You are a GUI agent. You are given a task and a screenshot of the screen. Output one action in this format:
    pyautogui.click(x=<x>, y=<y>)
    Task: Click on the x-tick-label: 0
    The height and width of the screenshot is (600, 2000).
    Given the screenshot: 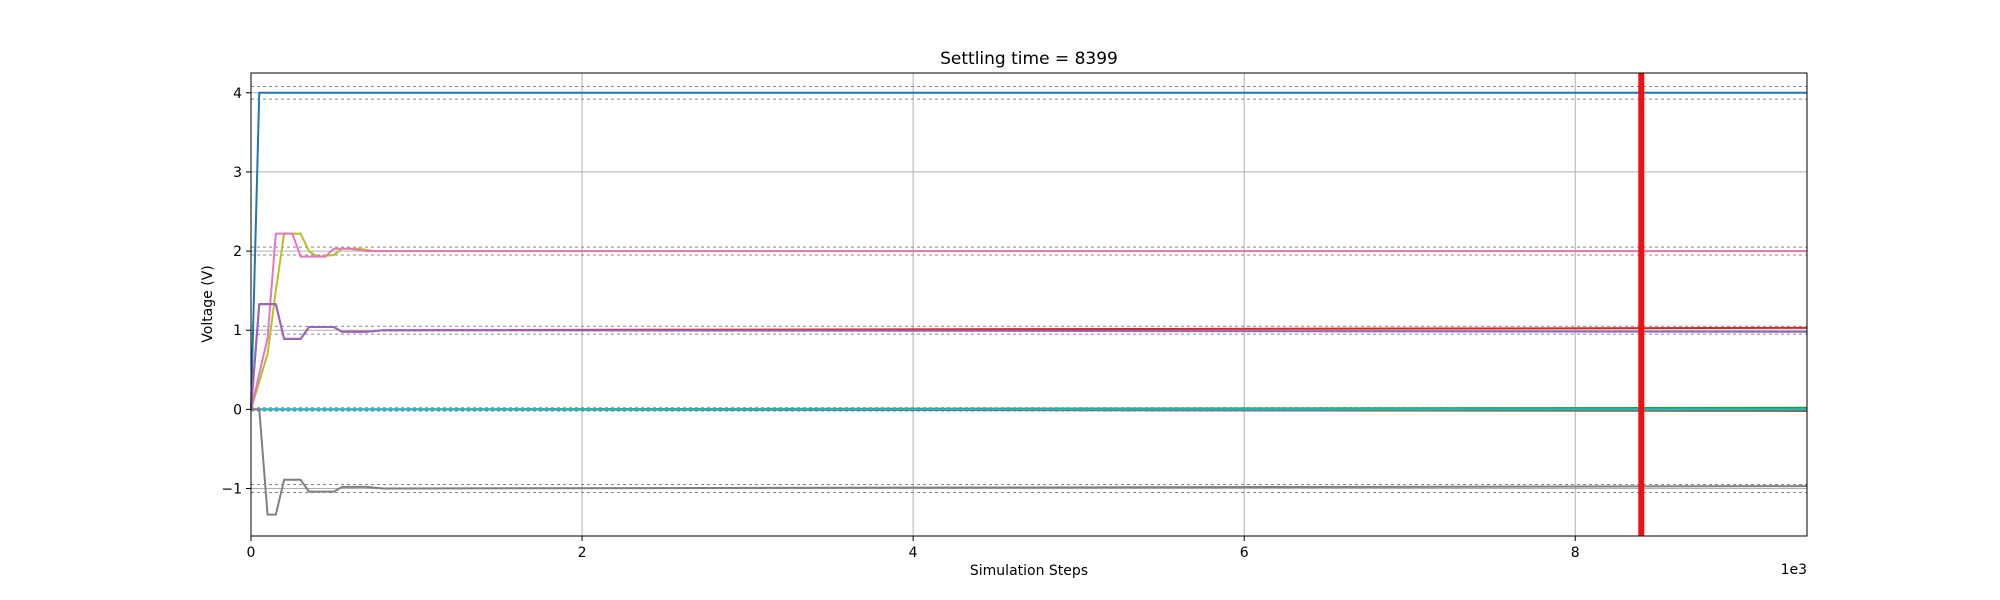 What is the action you would take?
    pyautogui.click(x=251, y=553)
    